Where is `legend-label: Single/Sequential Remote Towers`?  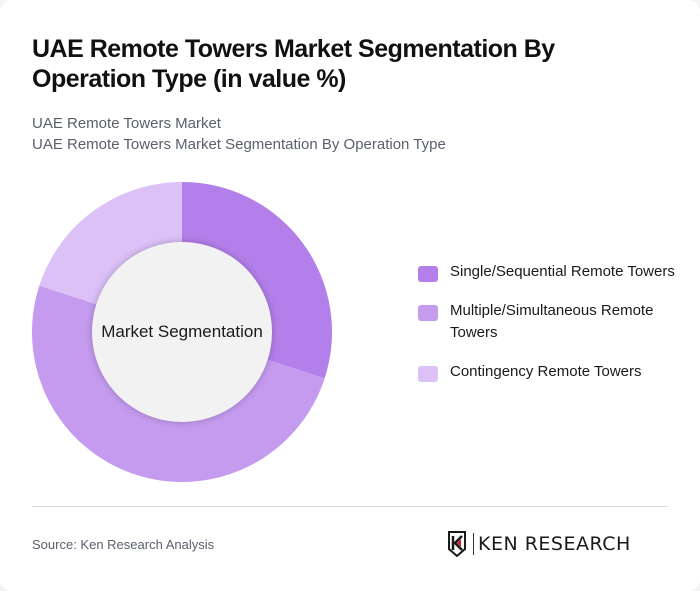 legend-label: Single/Sequential Remote Towers is located at coordinates (562, 271).